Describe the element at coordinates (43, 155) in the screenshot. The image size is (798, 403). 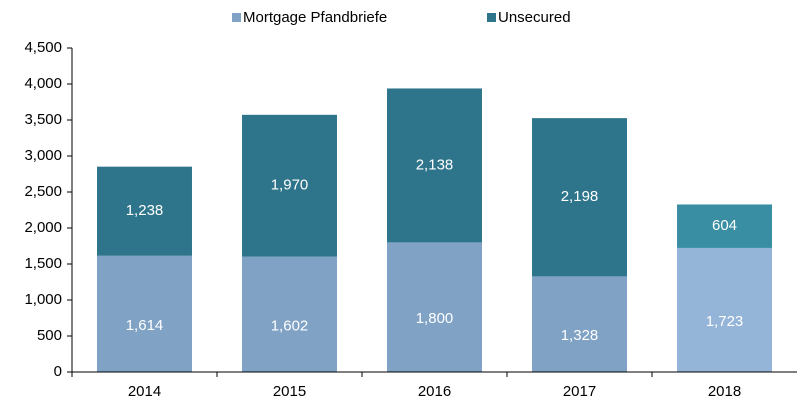
I see `y-tick-label: 3,000` at that location.